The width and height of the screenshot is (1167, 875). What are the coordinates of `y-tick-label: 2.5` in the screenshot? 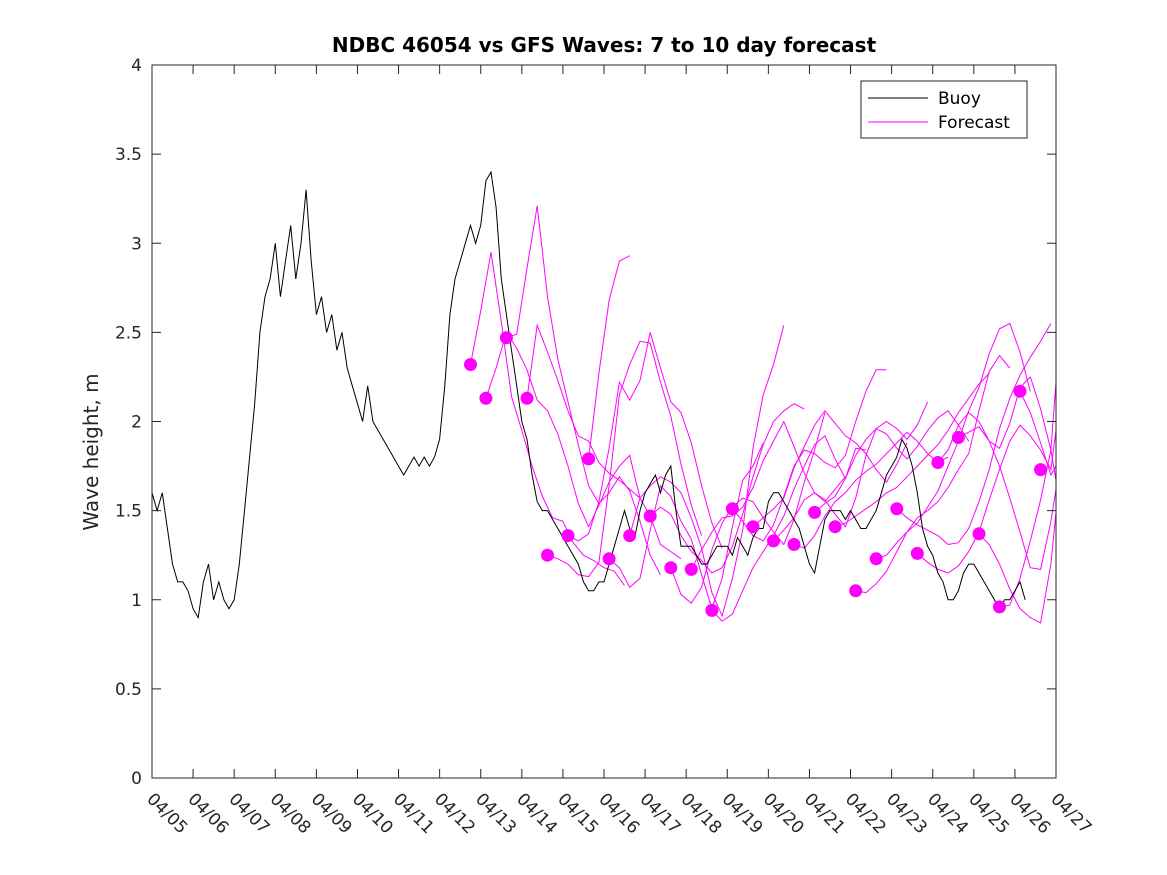 It's located at (128, 333).